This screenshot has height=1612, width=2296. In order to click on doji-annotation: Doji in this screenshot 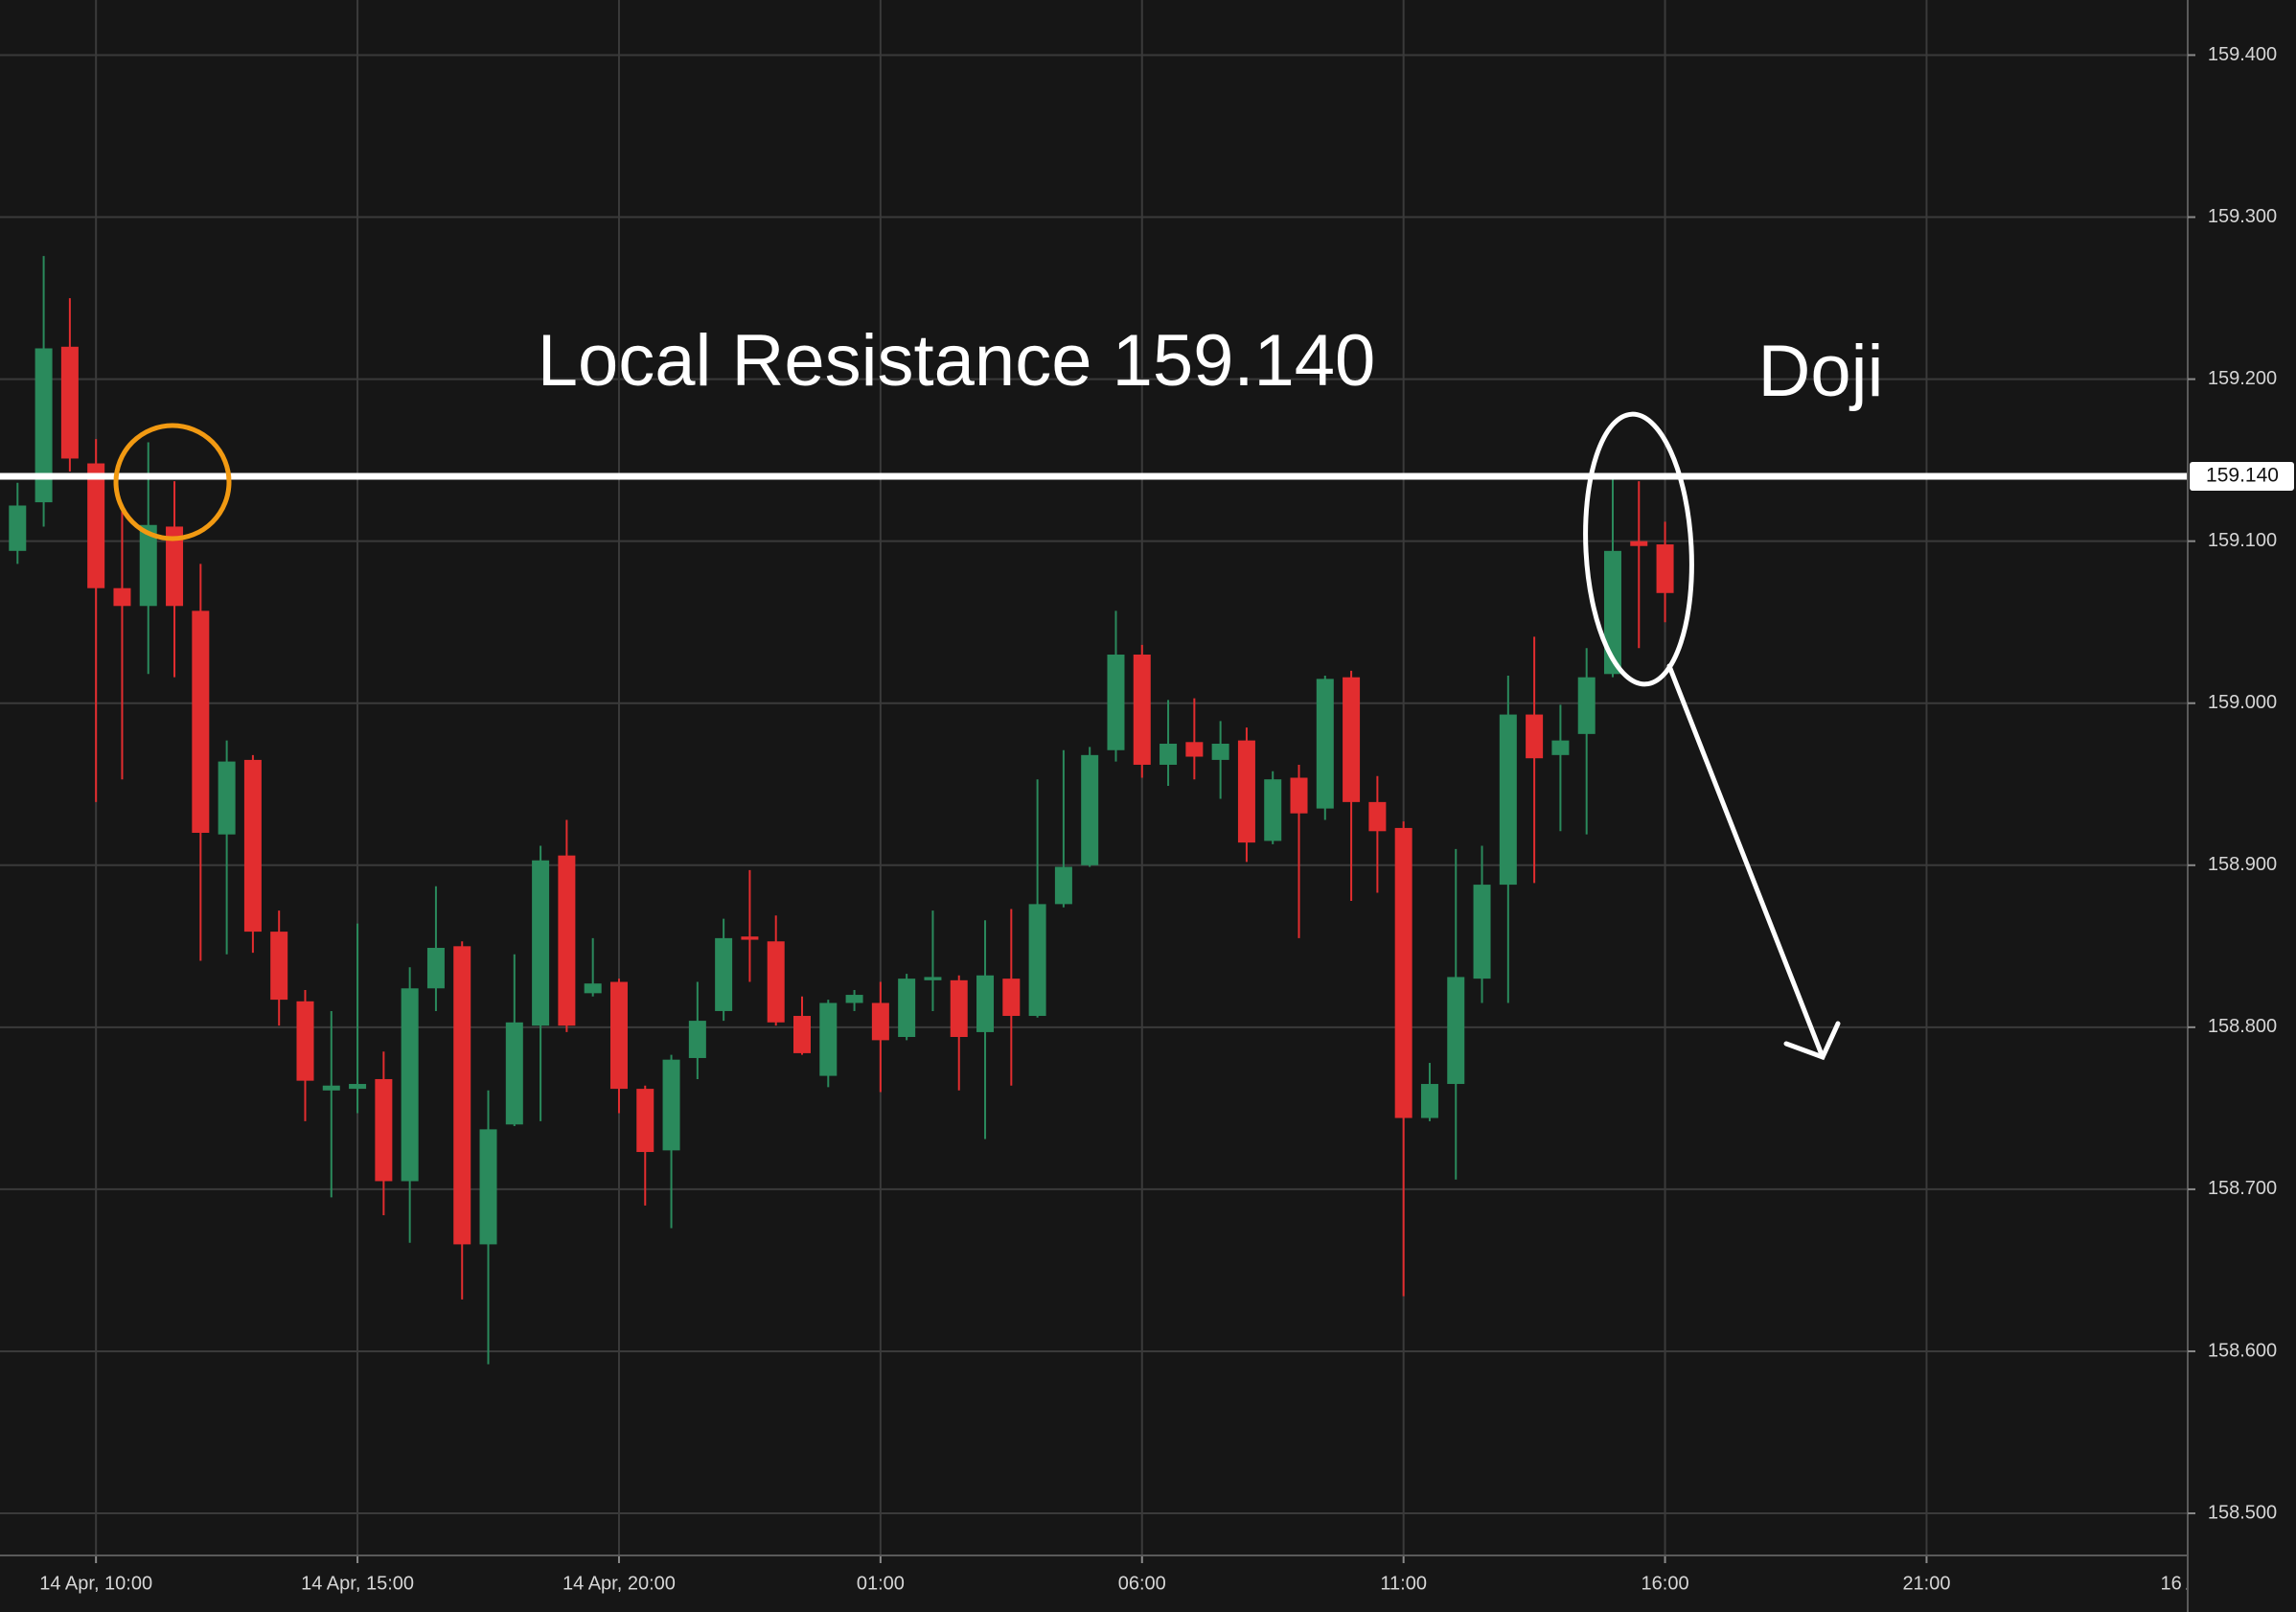, I will do `click(1821, 371)`.